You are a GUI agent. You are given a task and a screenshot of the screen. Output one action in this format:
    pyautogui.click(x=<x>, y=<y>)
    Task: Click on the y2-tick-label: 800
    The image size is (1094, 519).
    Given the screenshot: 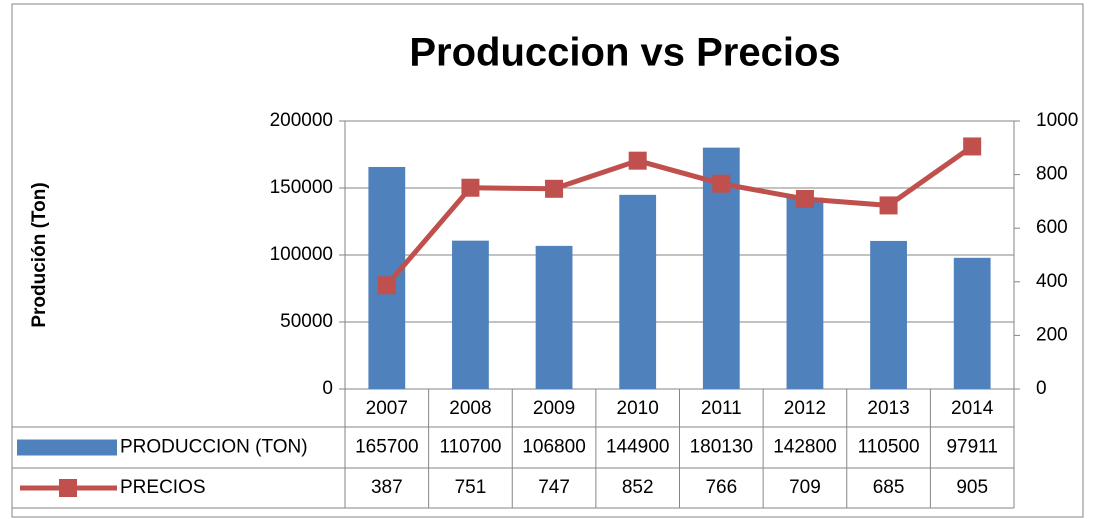 What is the action you would take?
    pyautogui.click(x=1052, y=174)
    